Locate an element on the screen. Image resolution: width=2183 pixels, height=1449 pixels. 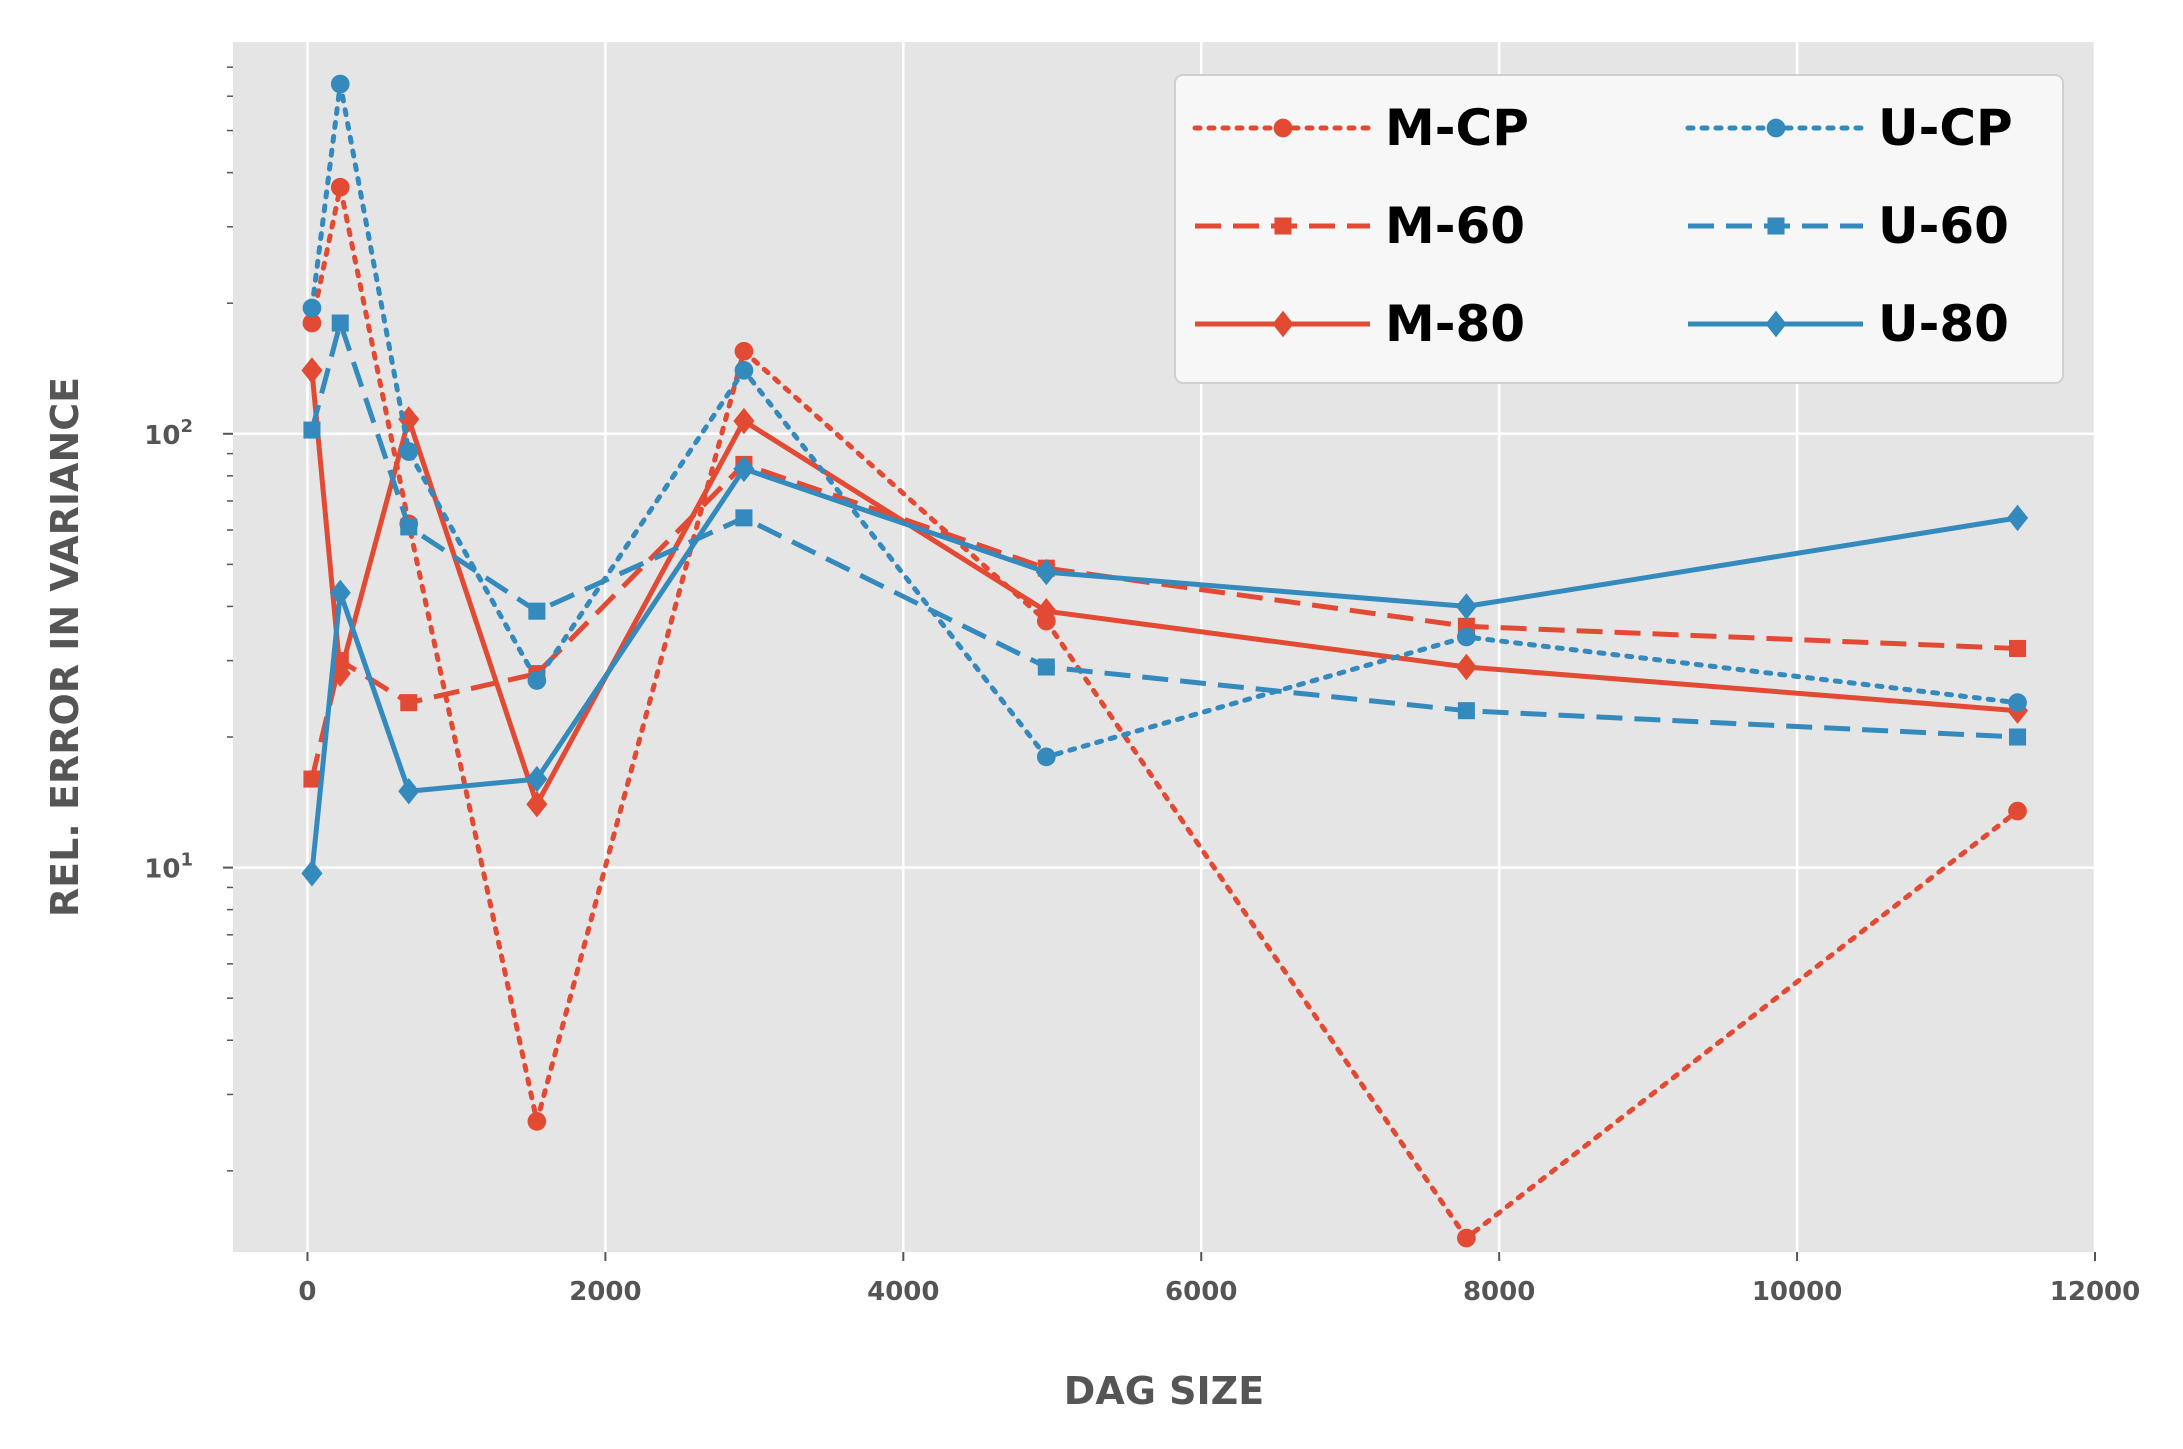
x-tick-label: 6000 is located at coordinates (1201, 1292).